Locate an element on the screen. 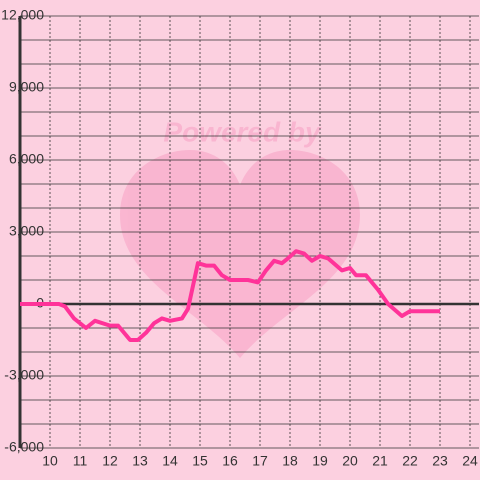 The height and width of the screenshot is (480, 480). x-tick-label: 14 is located at coordinates (170, 461).